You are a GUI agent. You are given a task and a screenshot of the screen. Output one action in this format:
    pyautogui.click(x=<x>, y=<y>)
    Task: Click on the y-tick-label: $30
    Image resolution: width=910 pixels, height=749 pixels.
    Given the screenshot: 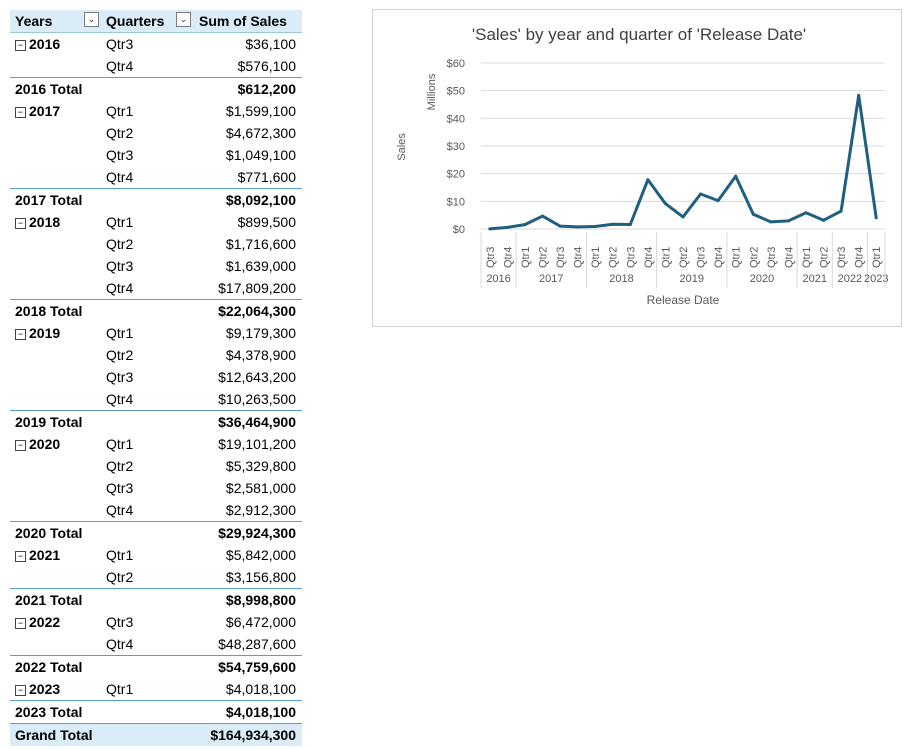 What is the action you would take?
    pyautogui.click(x=456, y=147)
    